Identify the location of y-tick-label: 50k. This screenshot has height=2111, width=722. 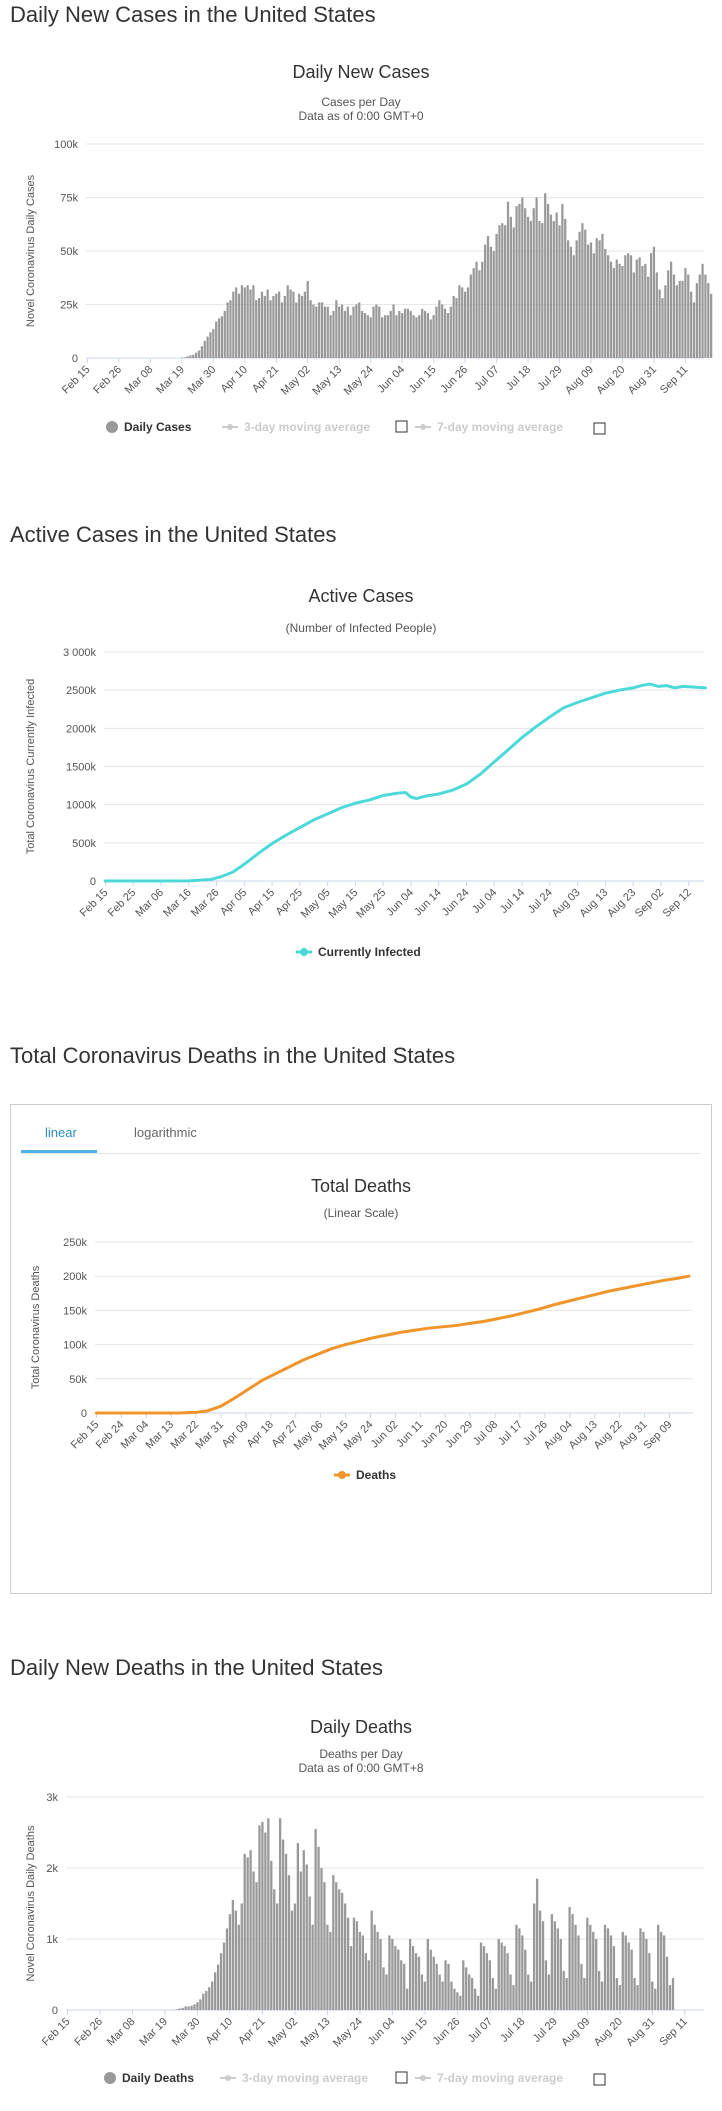
(78, 1380).